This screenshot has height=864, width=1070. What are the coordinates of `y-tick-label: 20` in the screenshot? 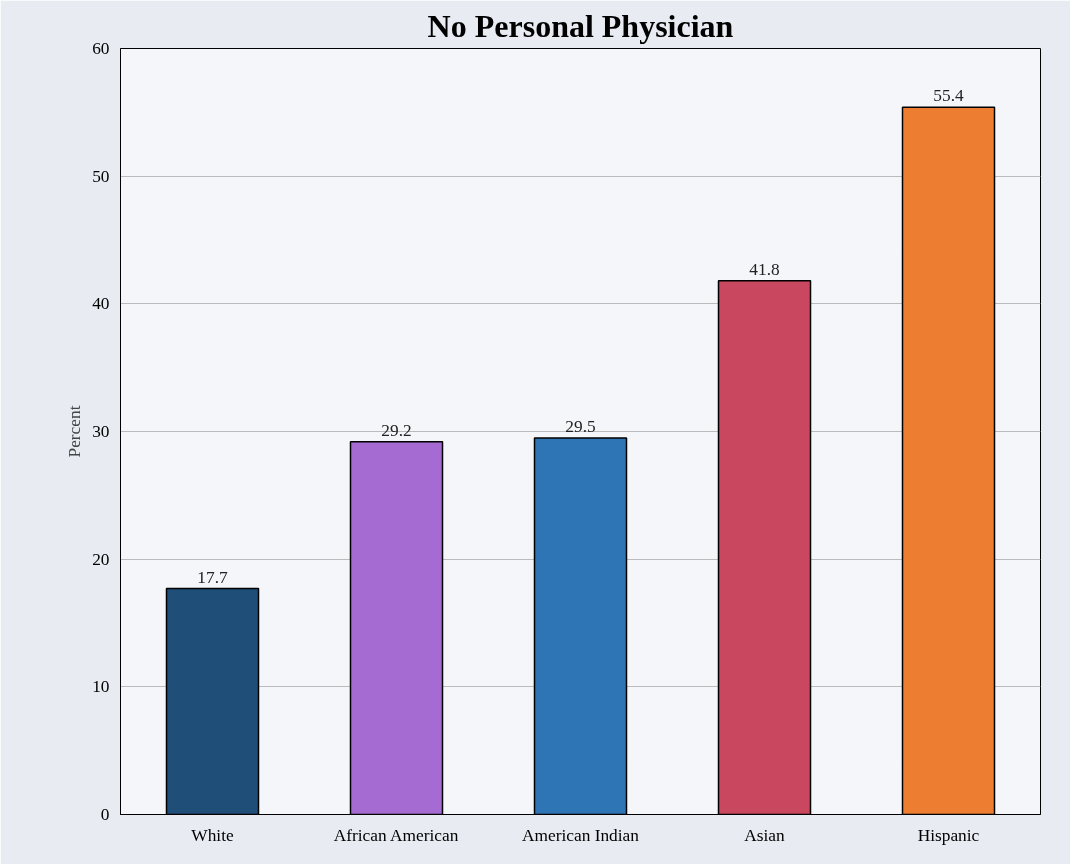 It's located at (101, 559).